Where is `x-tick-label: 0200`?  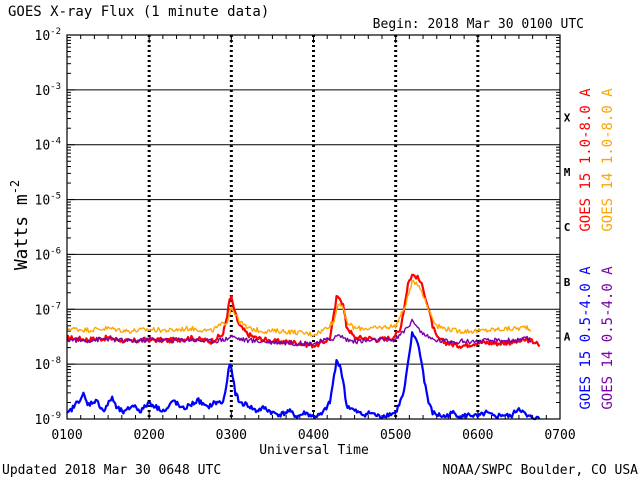
x-tick-label: 0200 is located at coordinates (149, 435).